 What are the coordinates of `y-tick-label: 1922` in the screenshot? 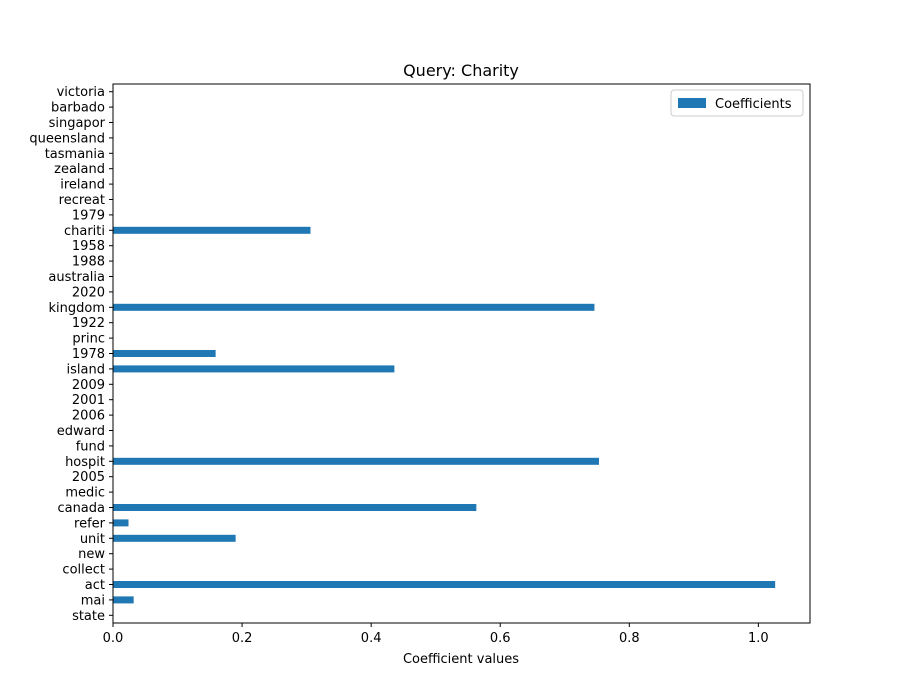 It's located at (88, 323).